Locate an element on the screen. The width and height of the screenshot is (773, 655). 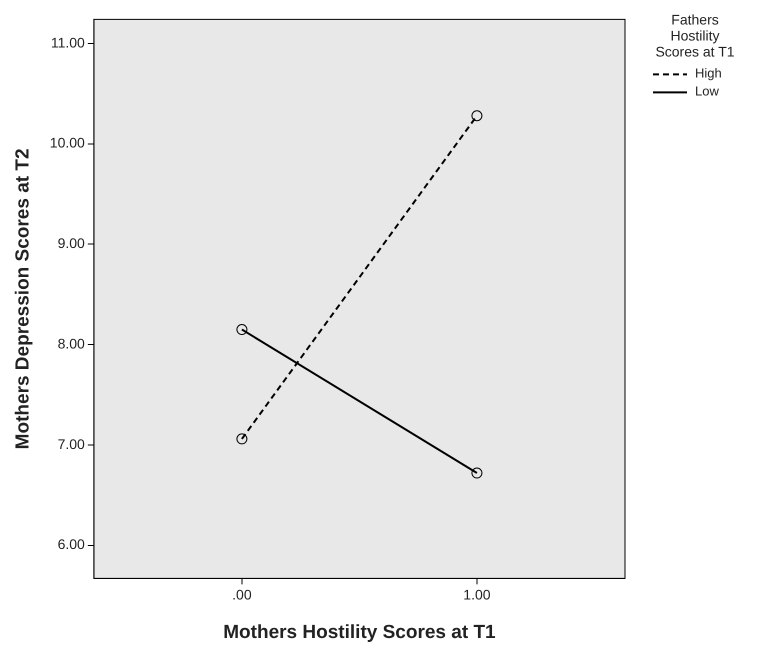
legend-title: Fathers Hostility Scores at T1 is located at coordinates (695, 35).